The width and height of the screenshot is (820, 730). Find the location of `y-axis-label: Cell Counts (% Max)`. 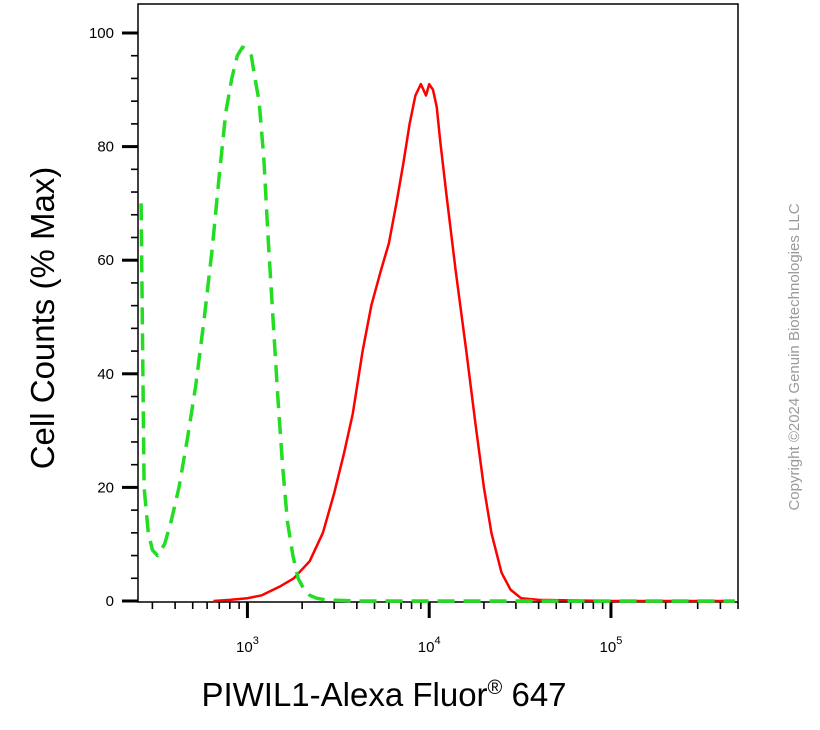

y-axis-label: Cell Counts (% Max) is located at coordinates (42, 318).